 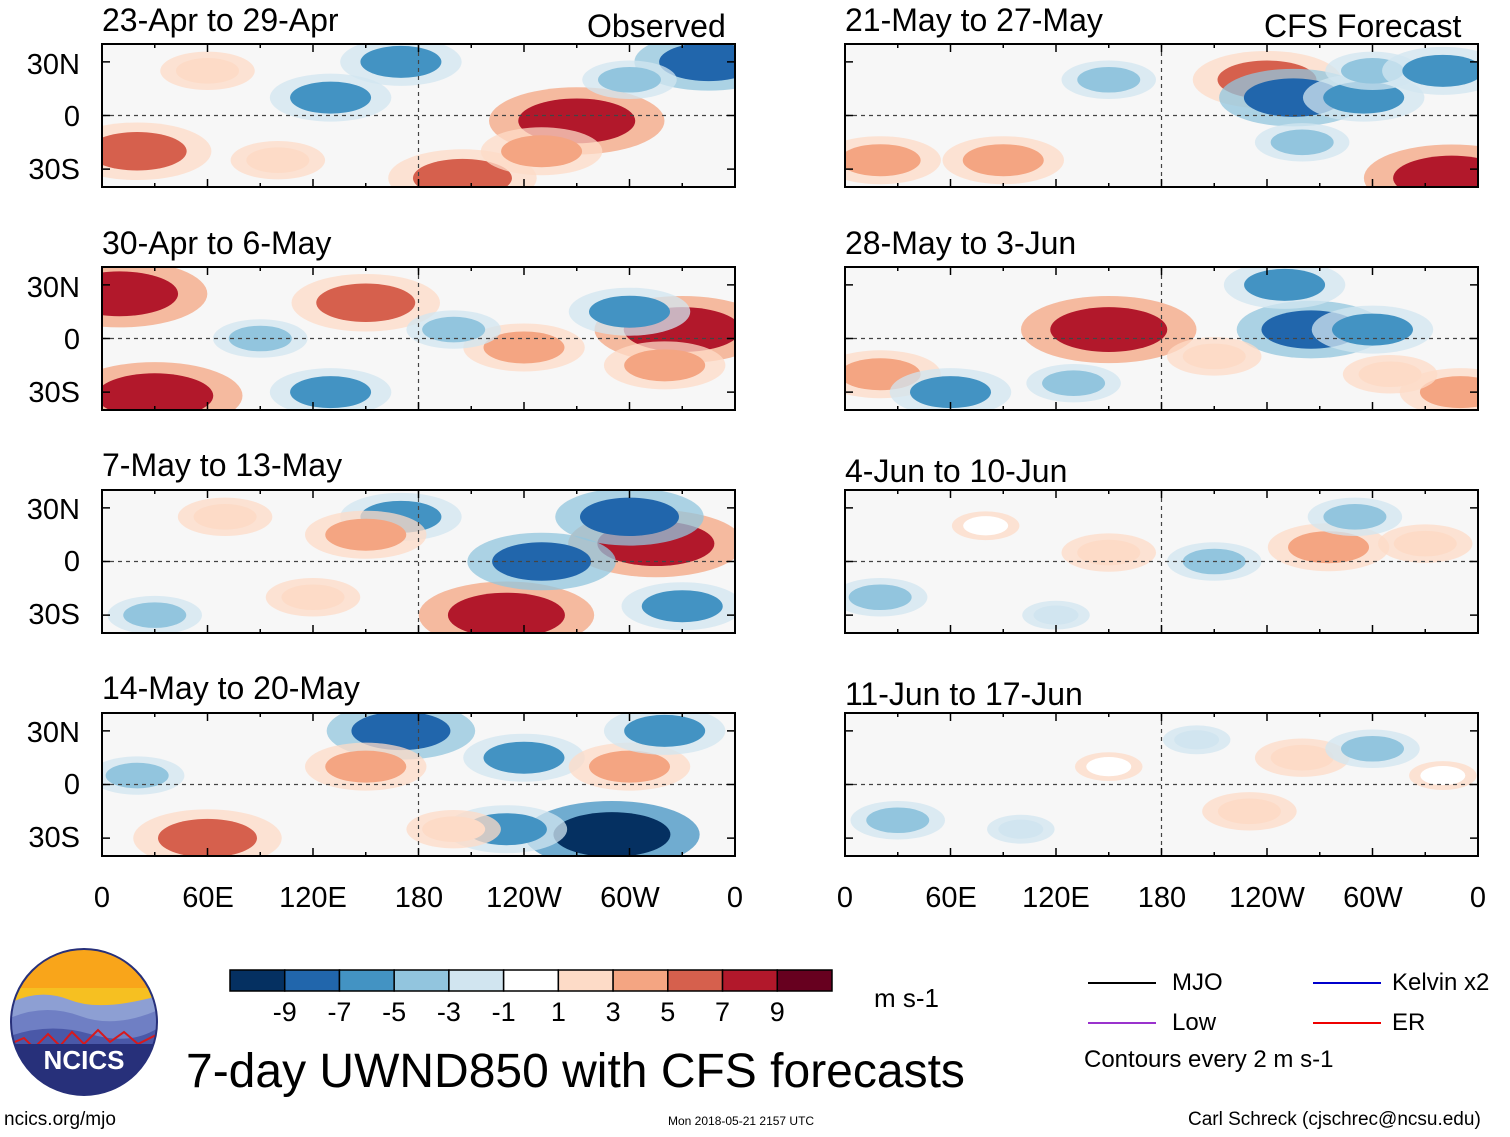 I want to click on legend-mjo-line, so click(x=1122, y=983).